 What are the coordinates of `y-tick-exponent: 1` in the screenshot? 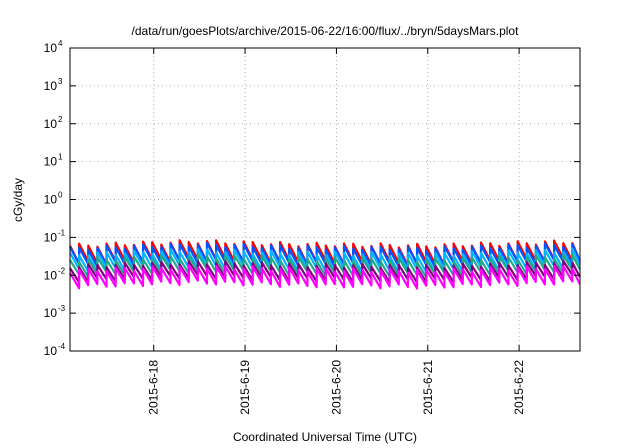 It's located at (60, 157).